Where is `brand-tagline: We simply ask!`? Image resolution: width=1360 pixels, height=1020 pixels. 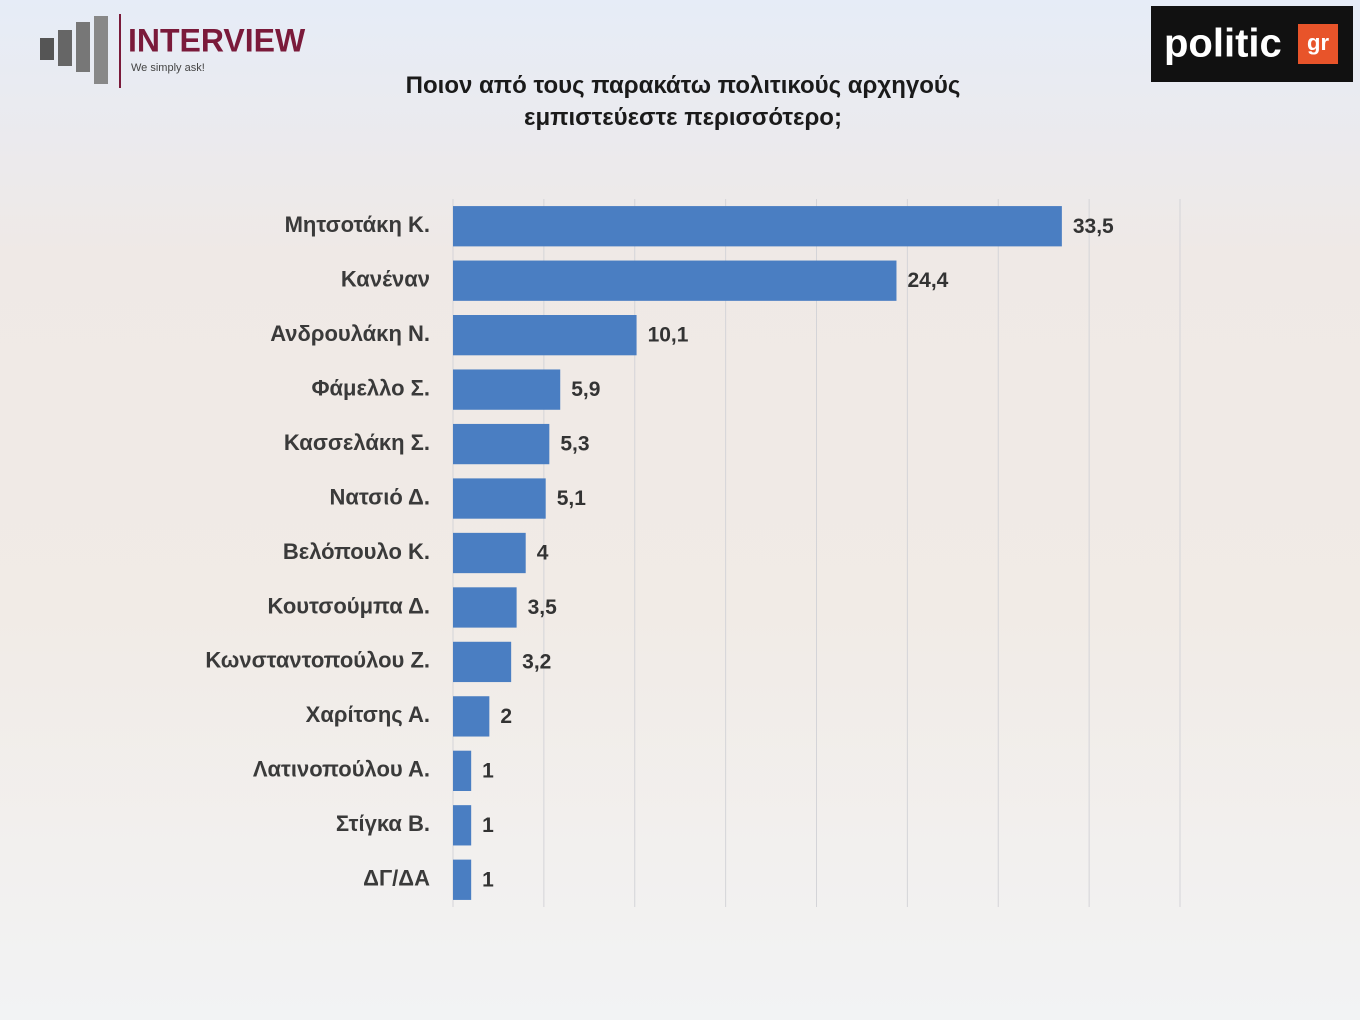
brand-tagline: We simply ask! is located at coordinates (168, 68).